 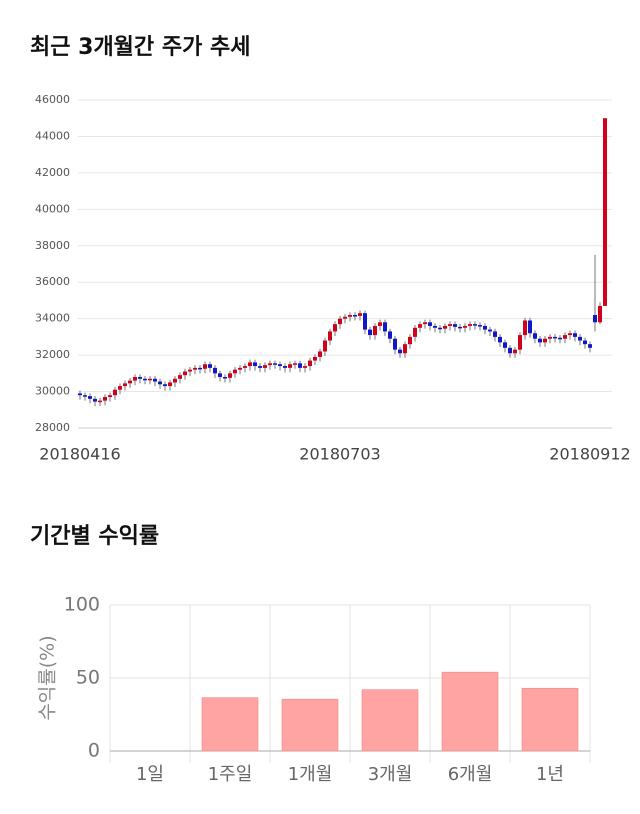 I want to click on y-tick-label: 28000, so click(x=52, y=427).